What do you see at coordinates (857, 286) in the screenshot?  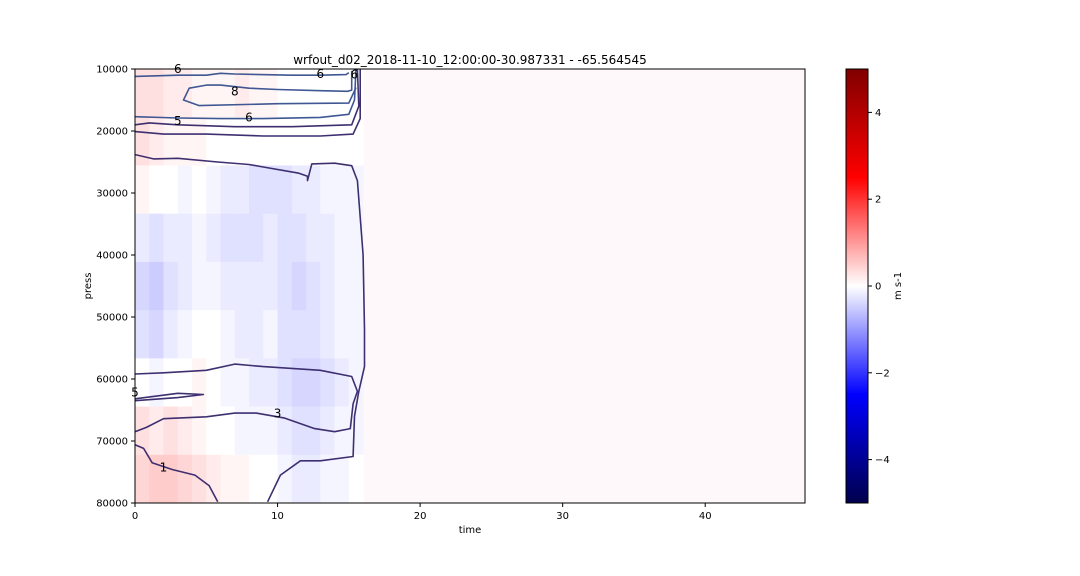 I see `colorbar-gradient` at bounding box center [857, 286].